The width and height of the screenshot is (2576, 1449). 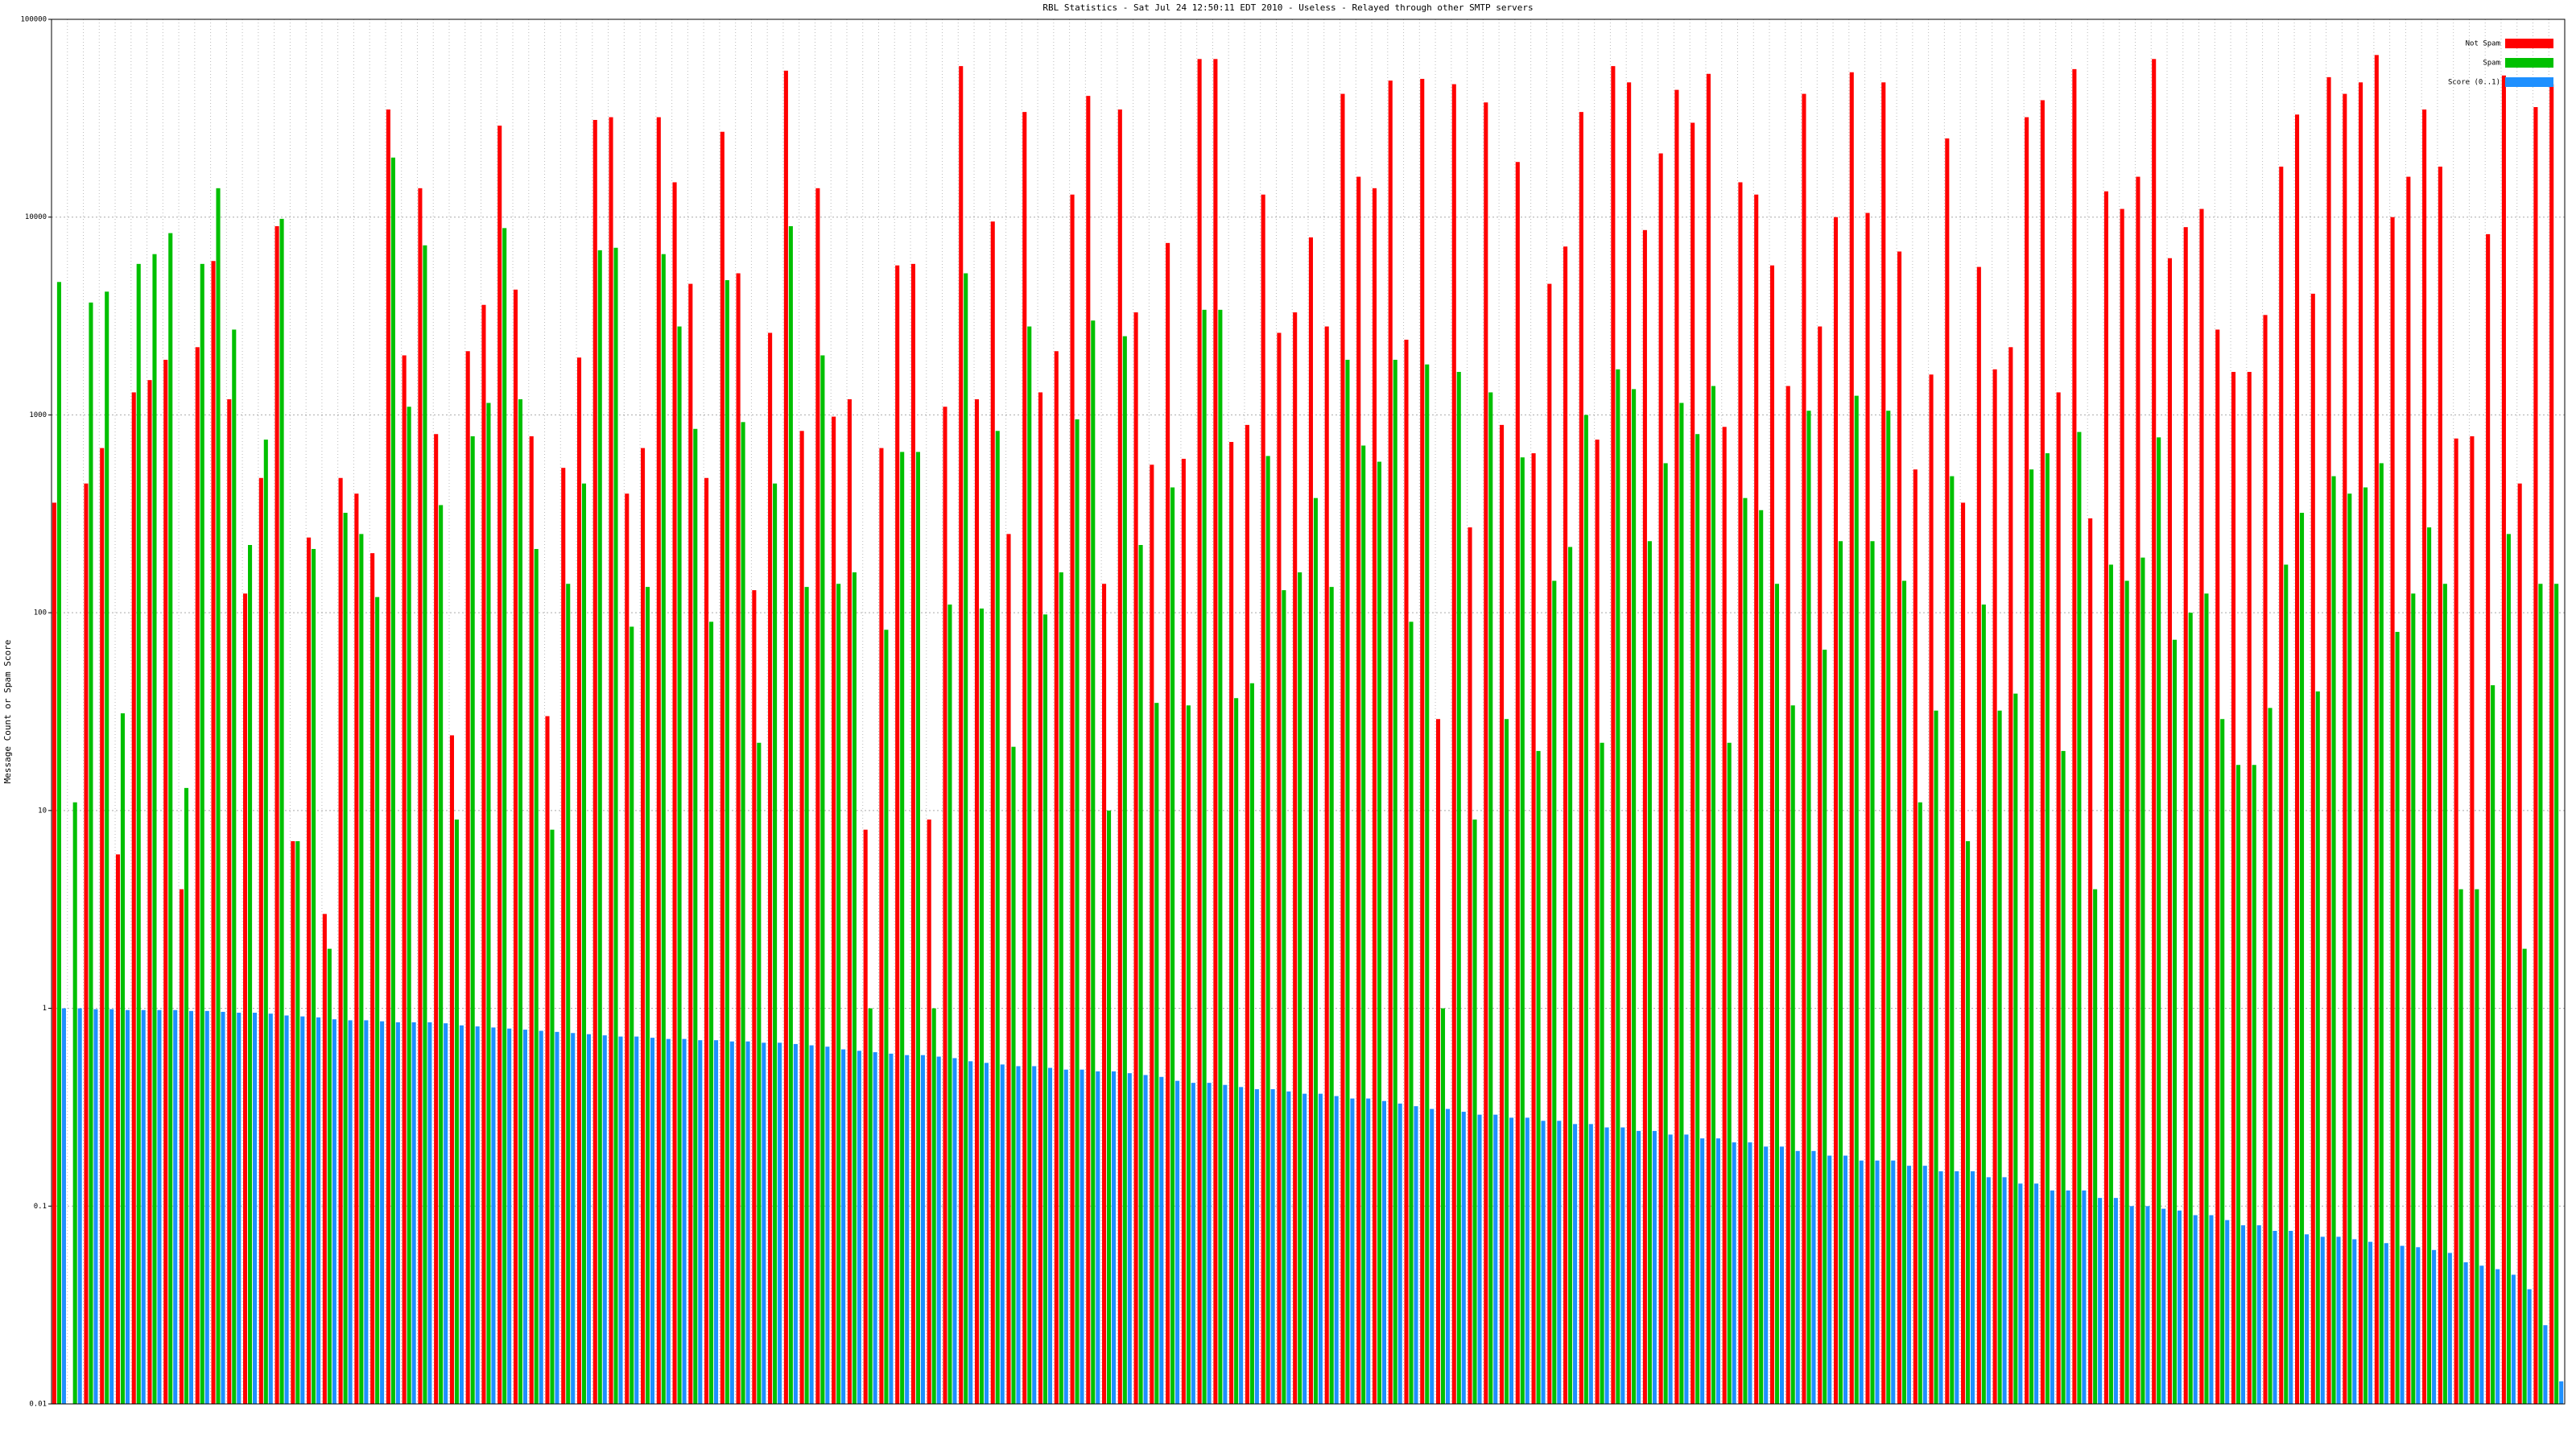 I want to click on y-tick-label: 10000, so click(x=36, y=217).